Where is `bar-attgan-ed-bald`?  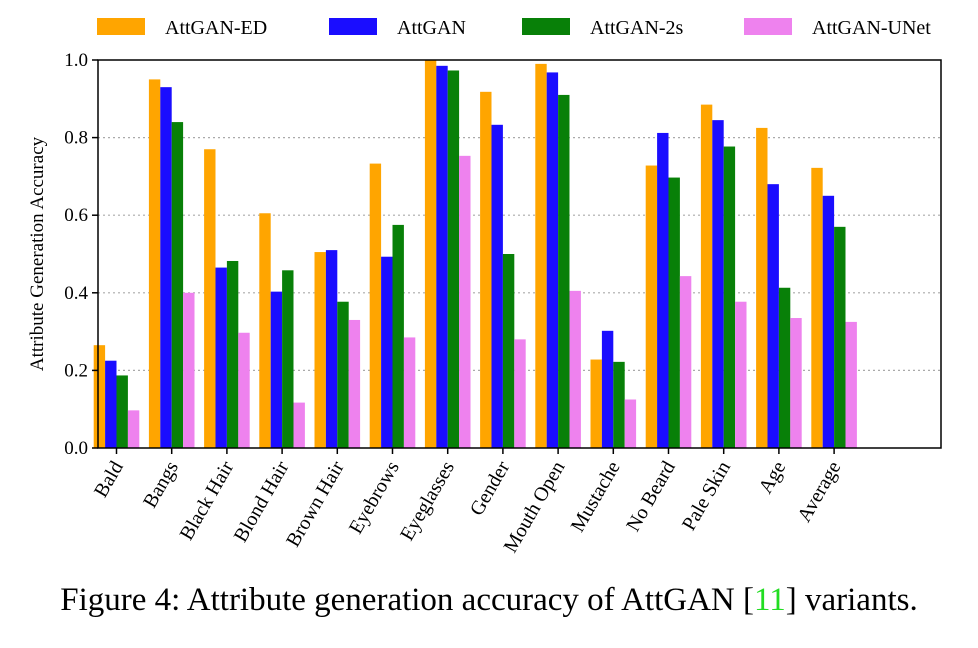
bar-attgan-ed-bald is located at coordinates (99, 396).